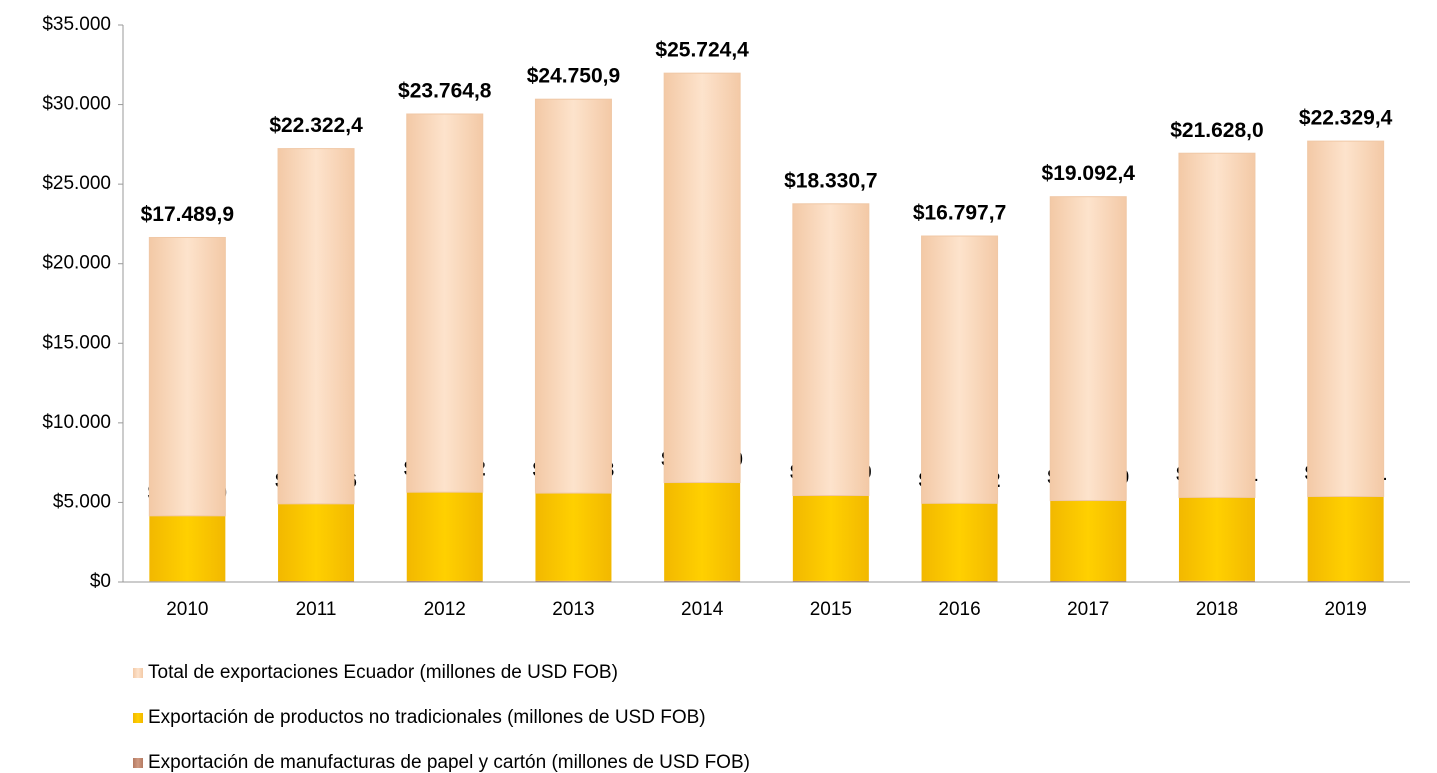 This screenshot has width=1437, height=773. What do you see at coordinates (830, 180) in the screenshot?
I see `data-label: $18.330,7` at bounding box center [830, 180].